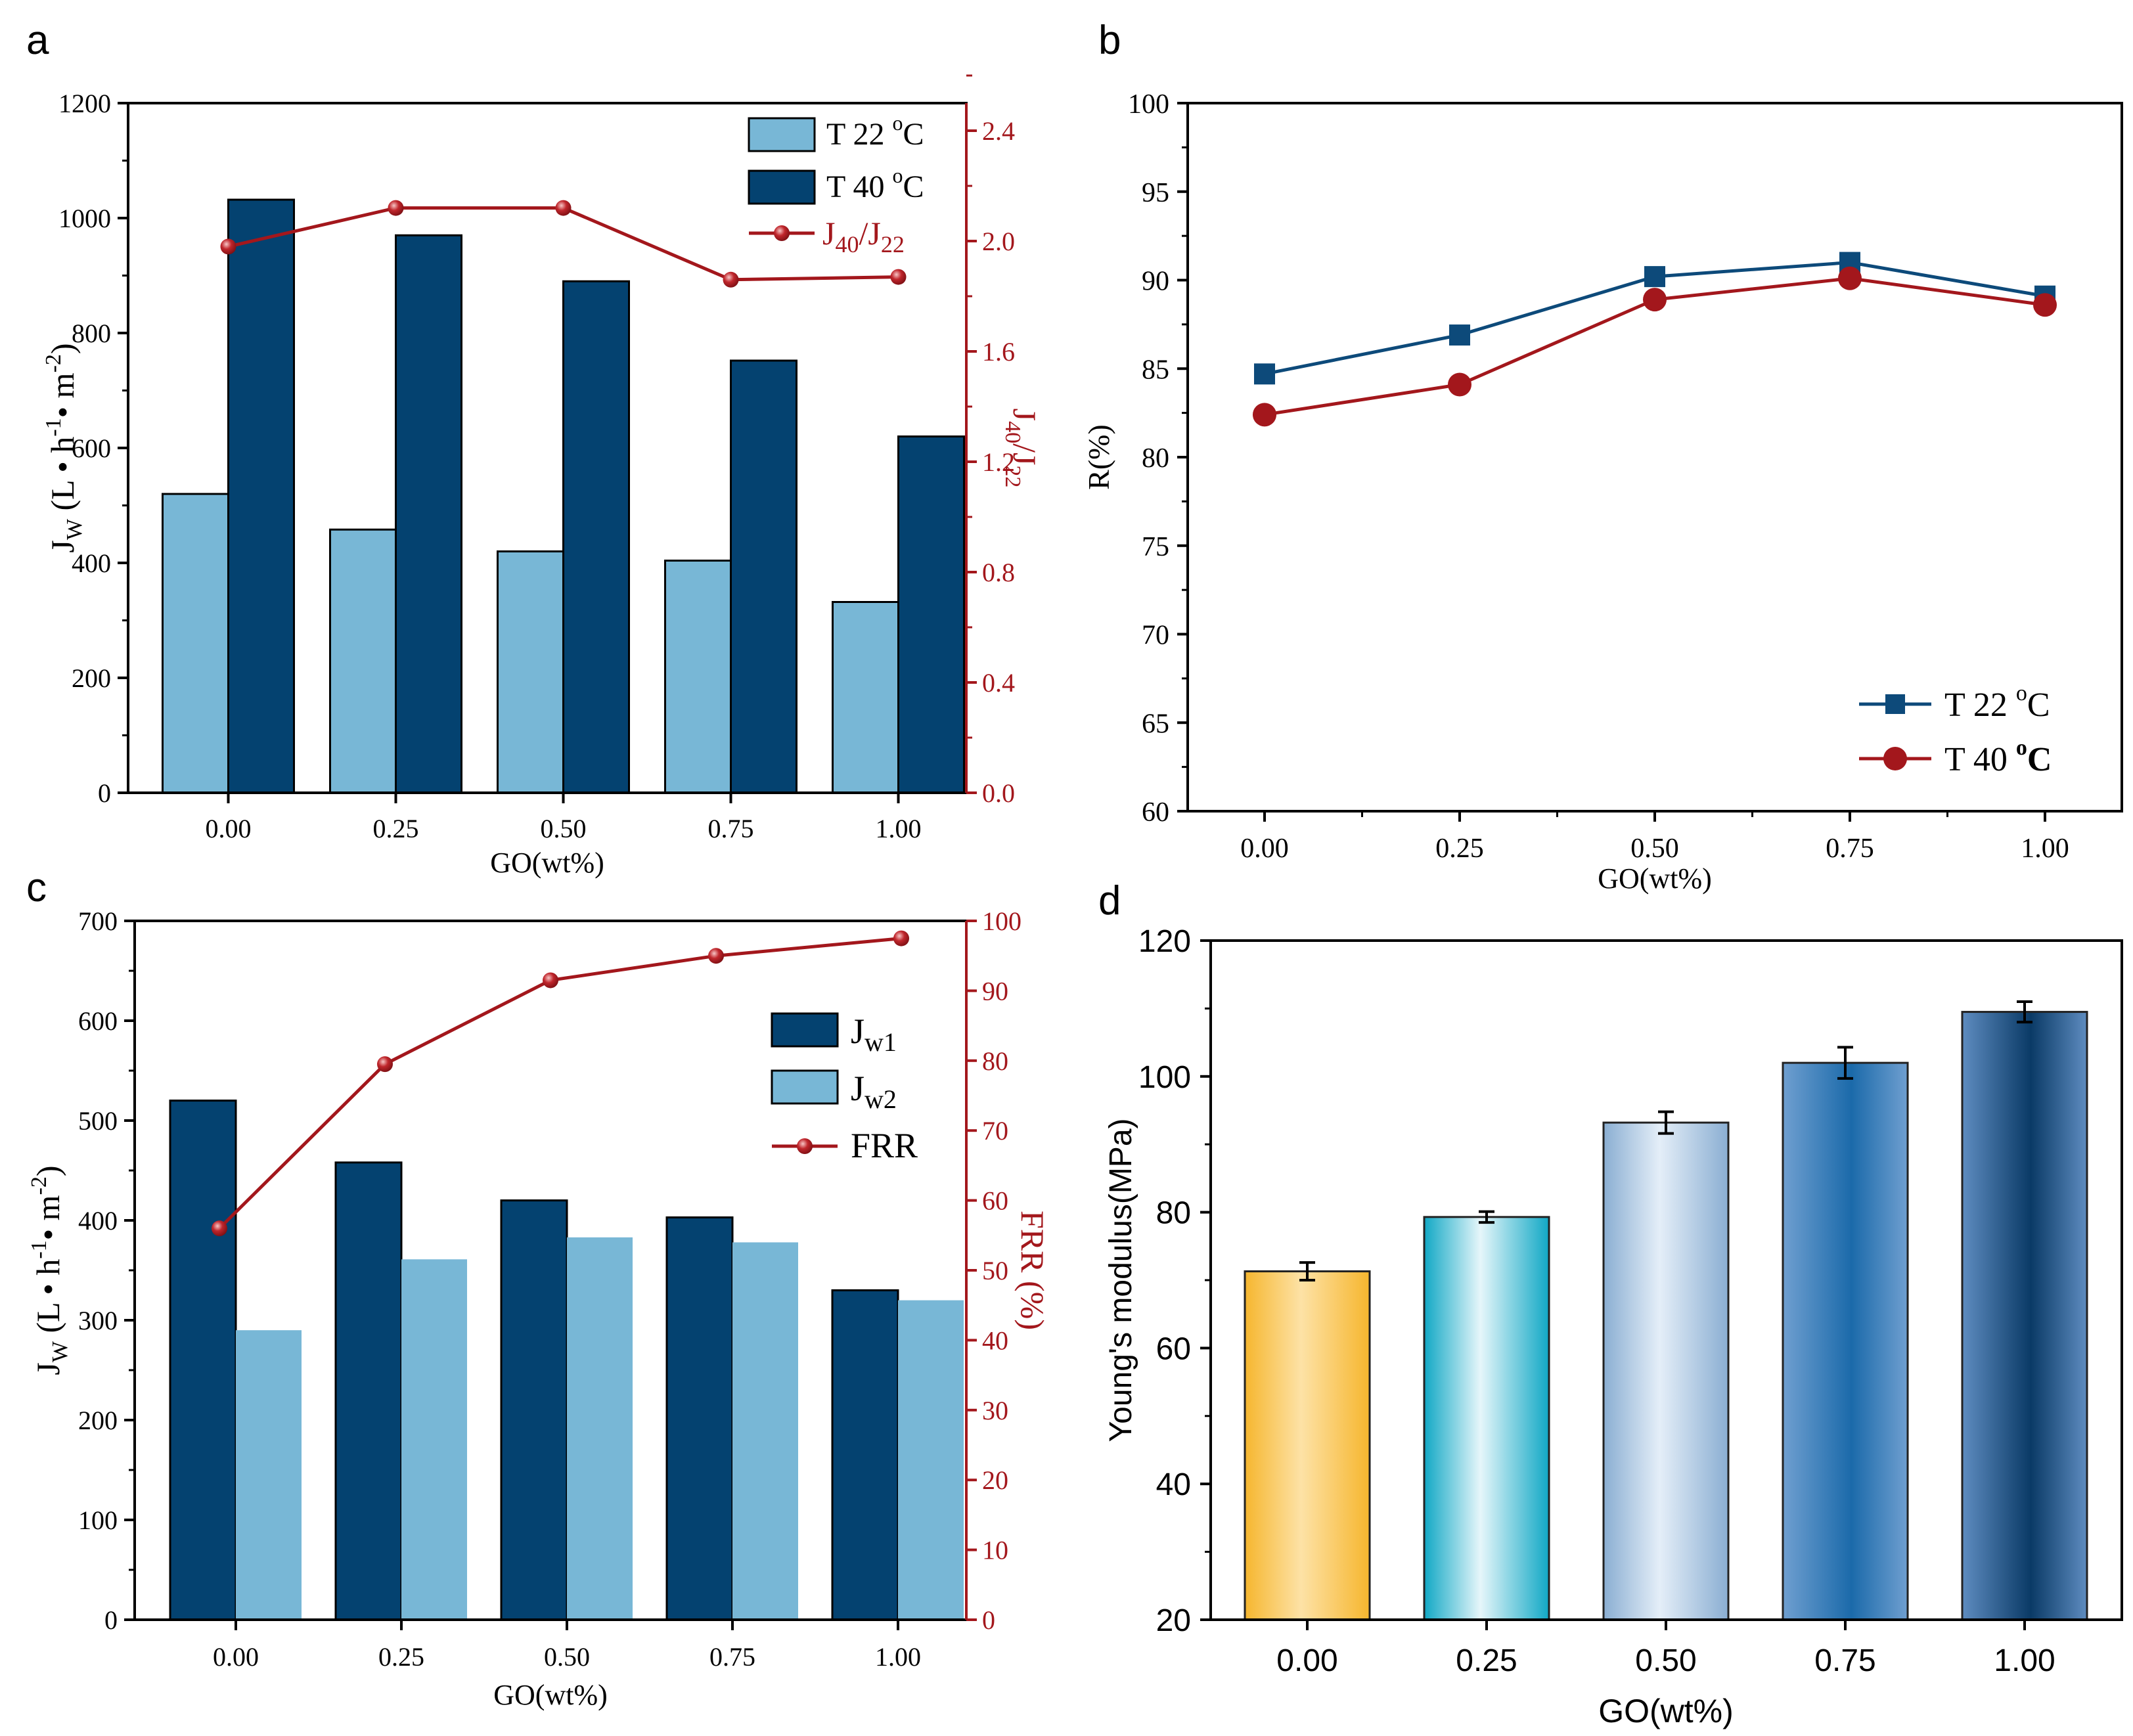 The width and height of the screenshot is (2133, 1736). Describe the element at coordinates (874, 1091) in the screenshot. I see `legend-label-jw2: Jw2` at that location.